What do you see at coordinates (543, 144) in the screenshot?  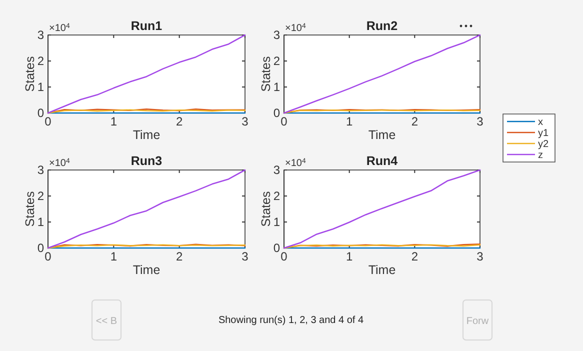 I see `legend-label: y2` at bounding box center [543, 144].